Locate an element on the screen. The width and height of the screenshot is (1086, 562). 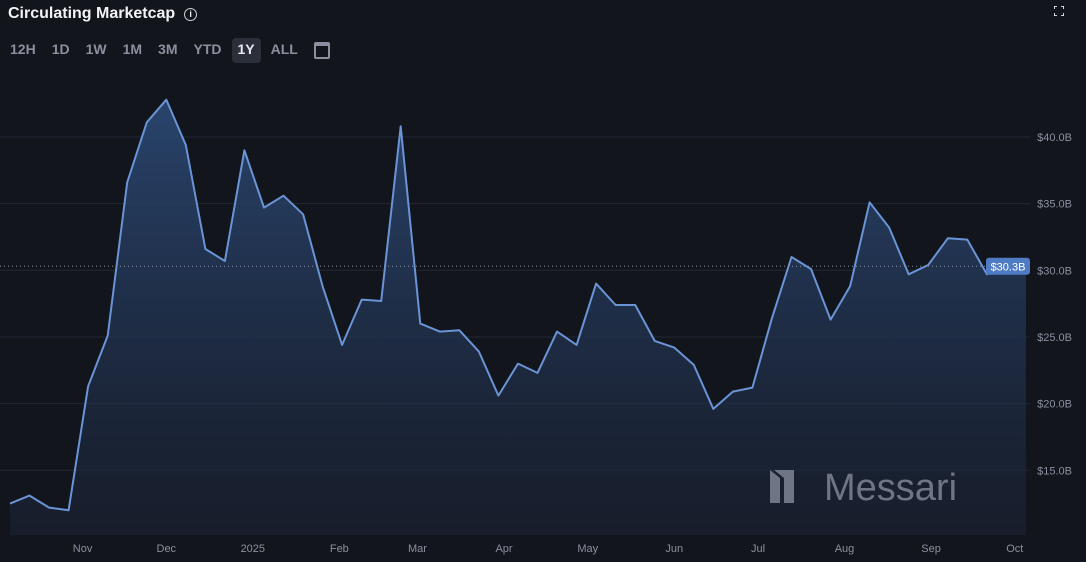
x-tick-label: Oct is located at coordinates (1014, 549).